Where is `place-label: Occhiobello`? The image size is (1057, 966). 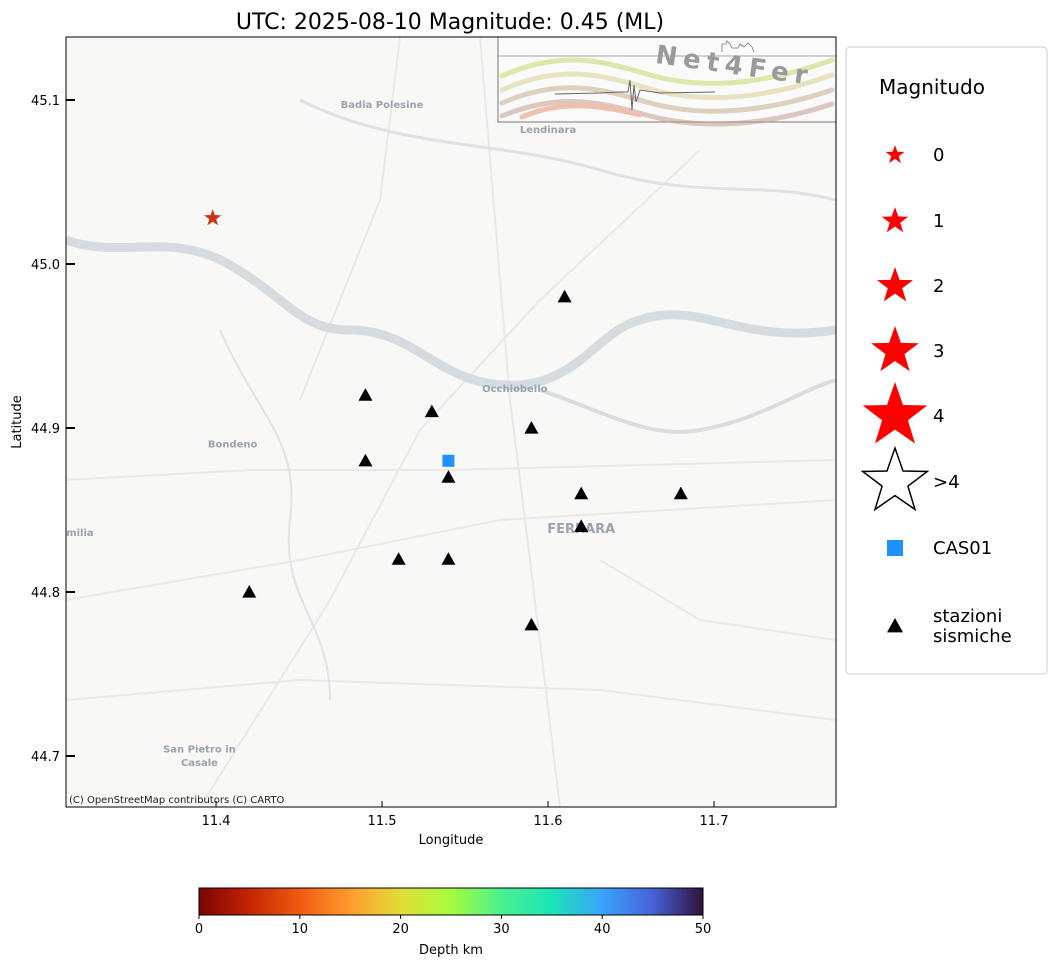 place-label: Occhiobello is located at coordinates (515, 389).